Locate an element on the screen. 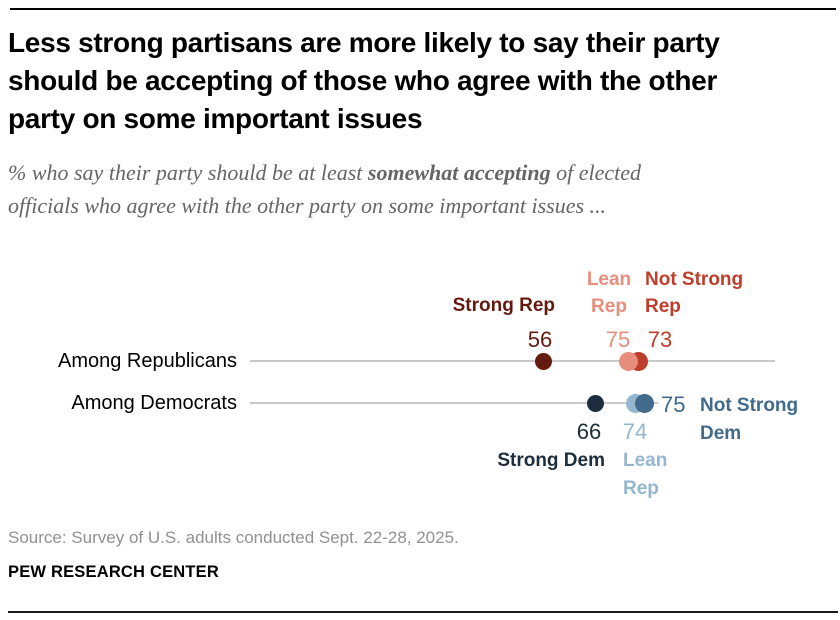 This screenshot has width=840, height=620. dot-lean-rep is located at coordinates (628, 361).